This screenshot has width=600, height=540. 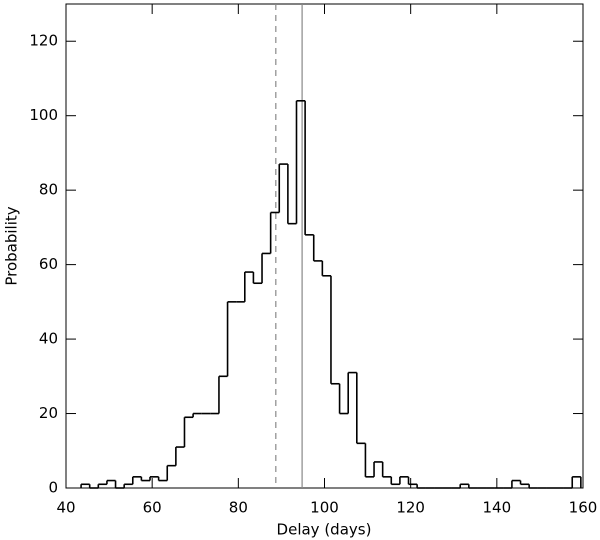 What do you see at coordinates (43, 115) in the screenshot?
I see `y-tick-label: 100` at bounding box center [43, 115].